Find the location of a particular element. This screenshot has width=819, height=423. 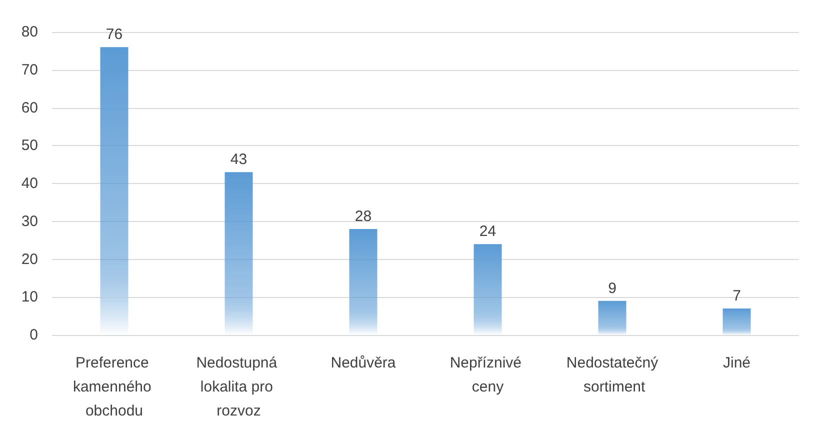

y-tick-label: 20 is located at coordinates (29, 259).